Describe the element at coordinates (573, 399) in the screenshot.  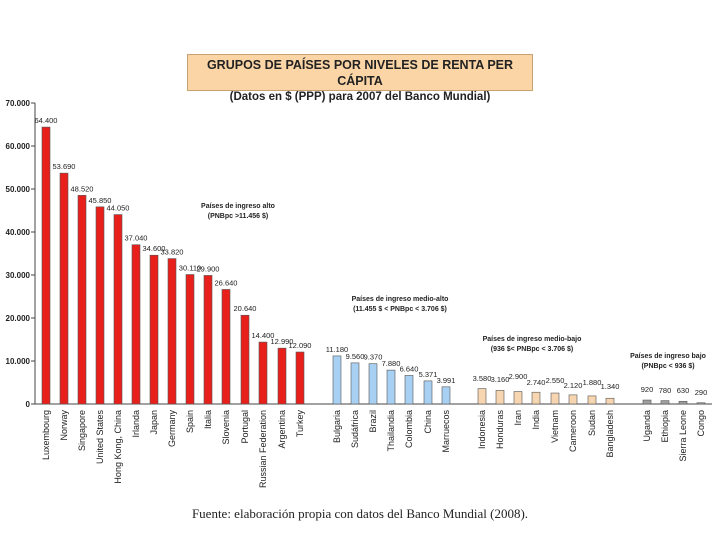
I see `bar-cameroon` at that location.